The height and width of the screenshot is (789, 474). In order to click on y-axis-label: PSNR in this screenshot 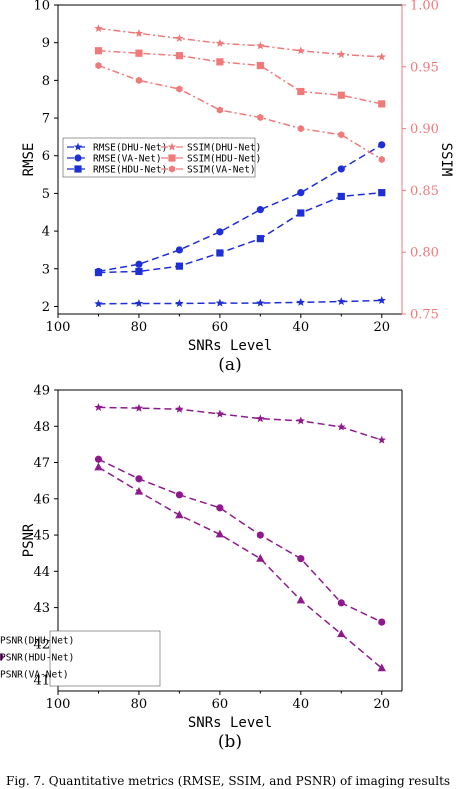, I will do `click(29, 540)`.